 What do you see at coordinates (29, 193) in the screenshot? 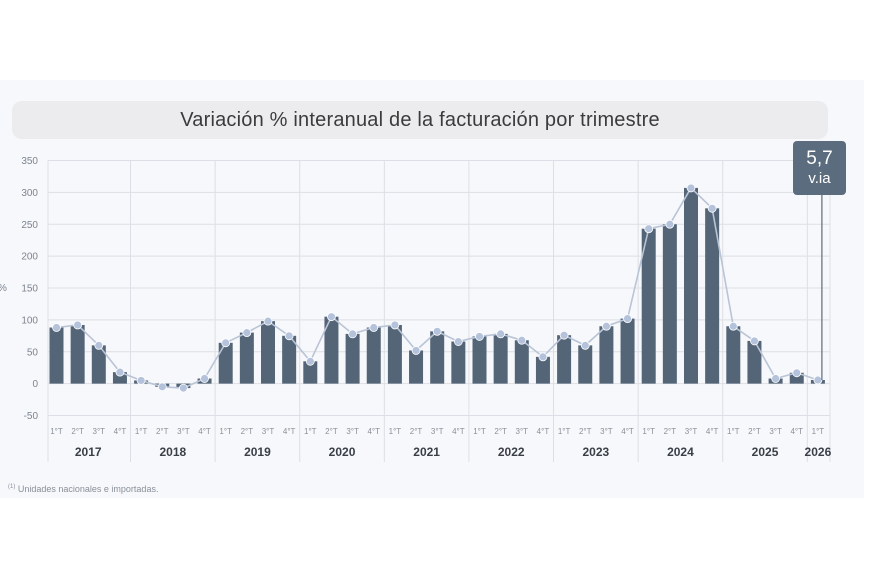
I see `y-tick-label: 300` at bounding box center [29, 193].